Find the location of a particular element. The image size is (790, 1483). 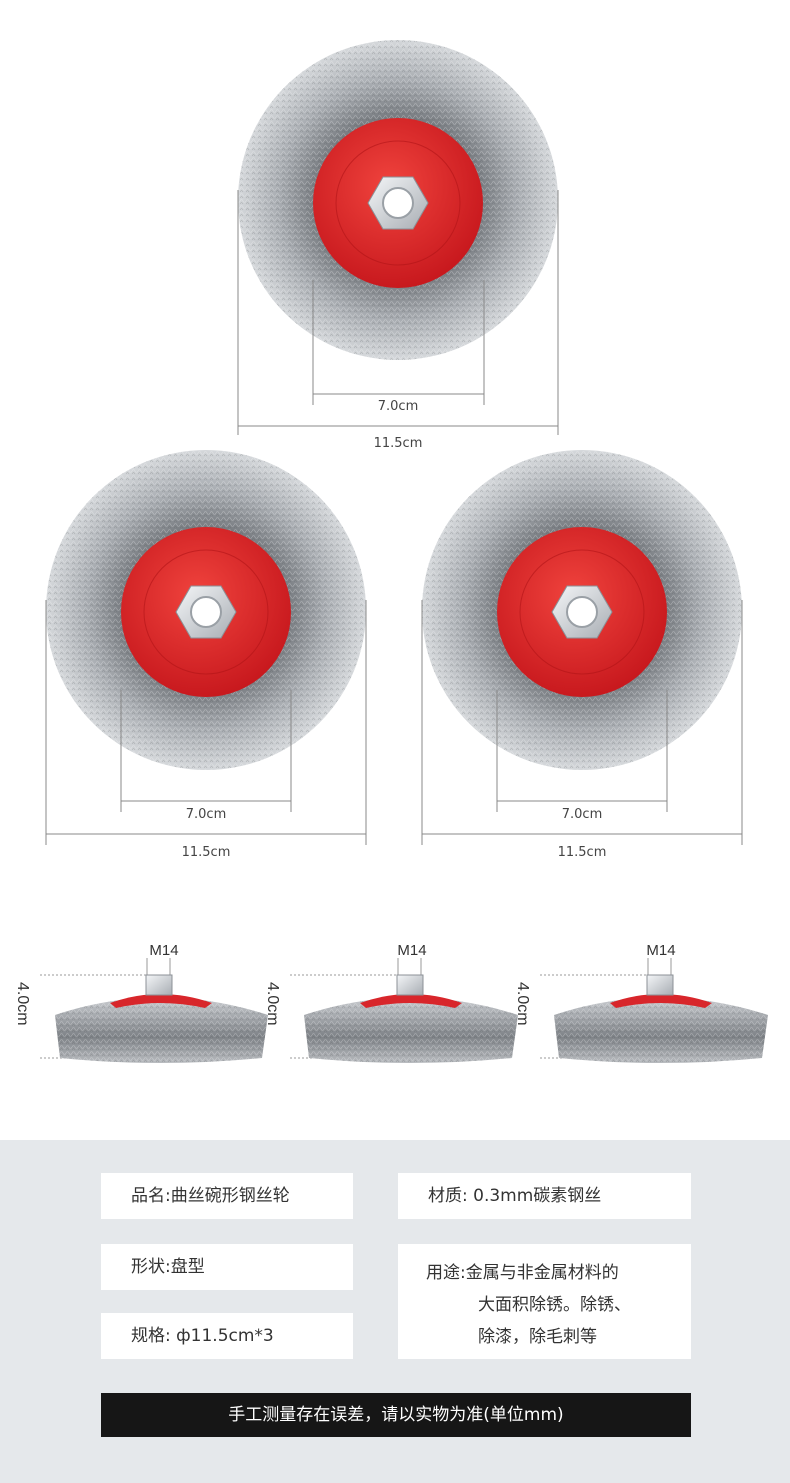

spec-usage-line2: 大面积除锈。除锈、 is located at coordinates (554, 1305).